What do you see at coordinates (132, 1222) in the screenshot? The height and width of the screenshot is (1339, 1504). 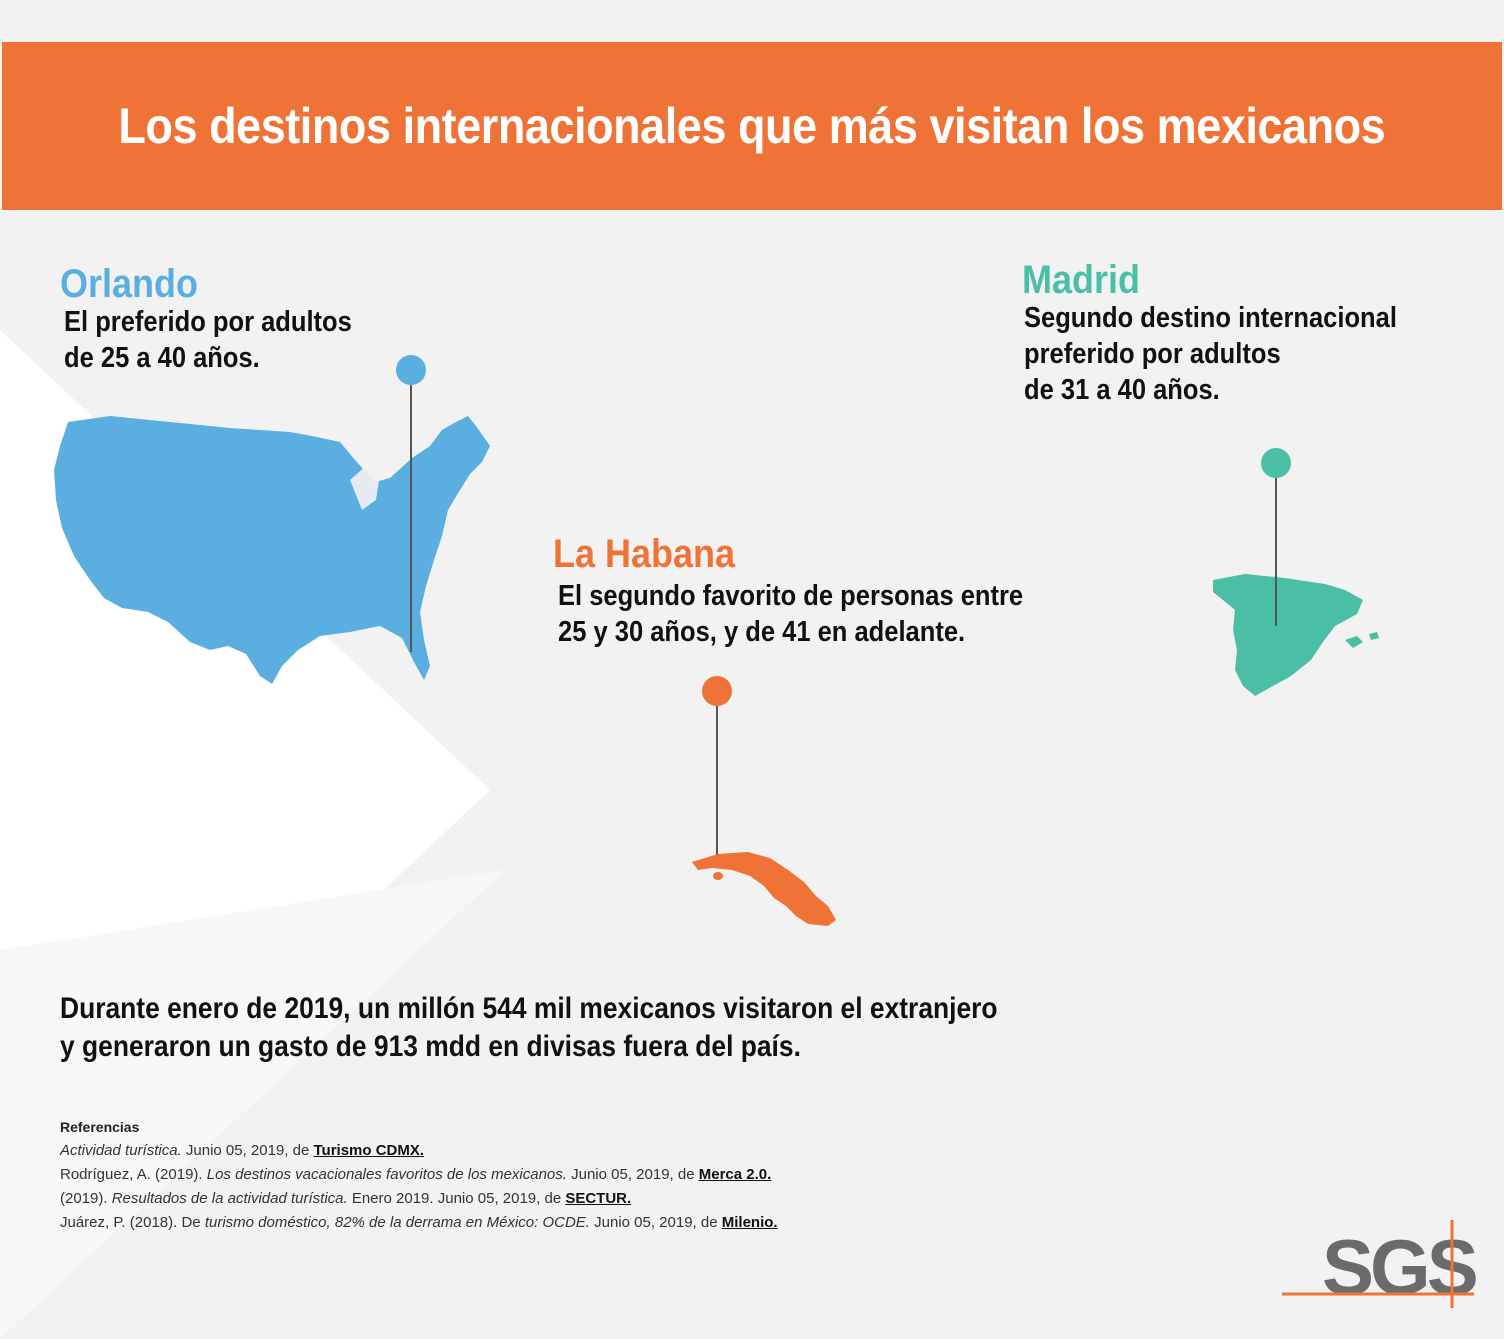 I see `reference-4-author: Juárez, P. (2018). De` at bounding box center [132, 1222].